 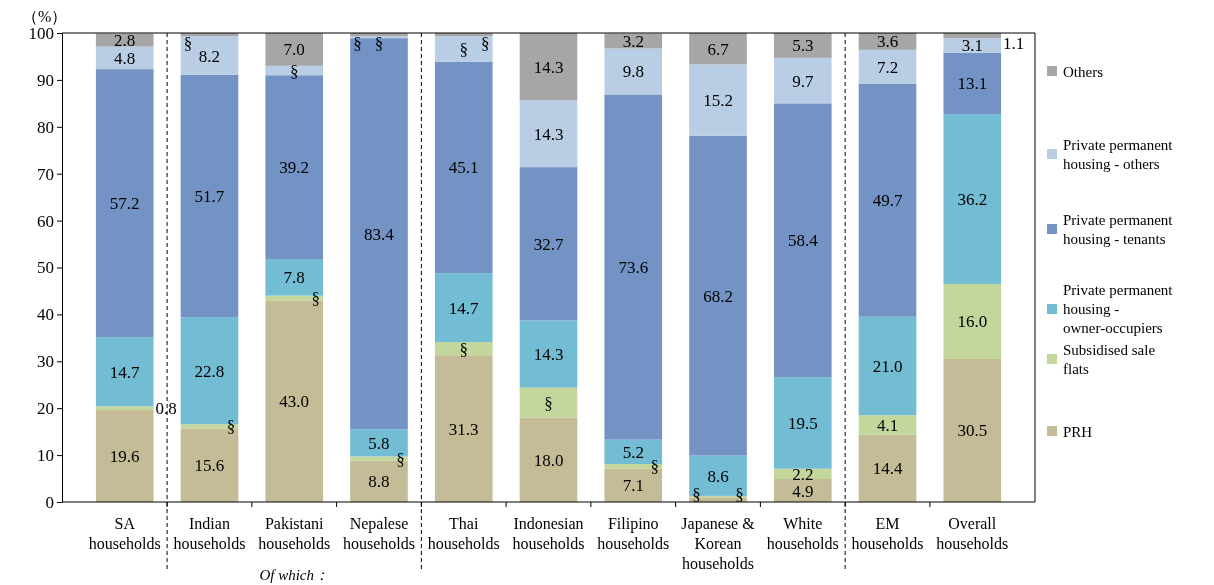 I want to click on data-label: 57.2, so click(x=124, y=204).